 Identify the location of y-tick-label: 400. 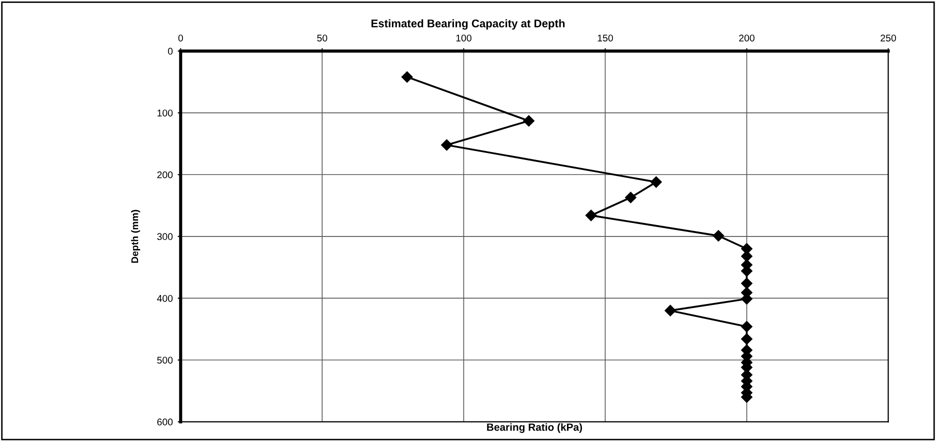
(165, 298).